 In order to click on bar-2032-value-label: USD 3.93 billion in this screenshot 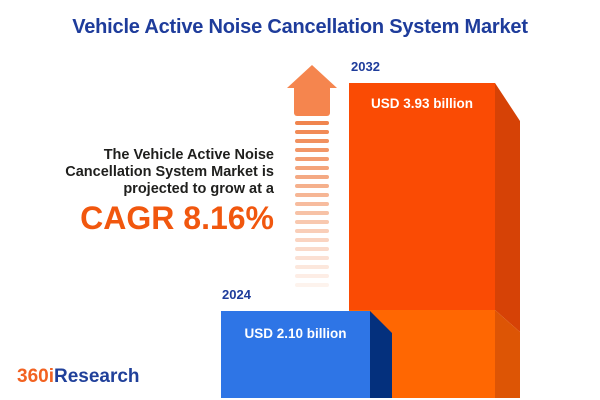, I will do `click(422, 103)`.